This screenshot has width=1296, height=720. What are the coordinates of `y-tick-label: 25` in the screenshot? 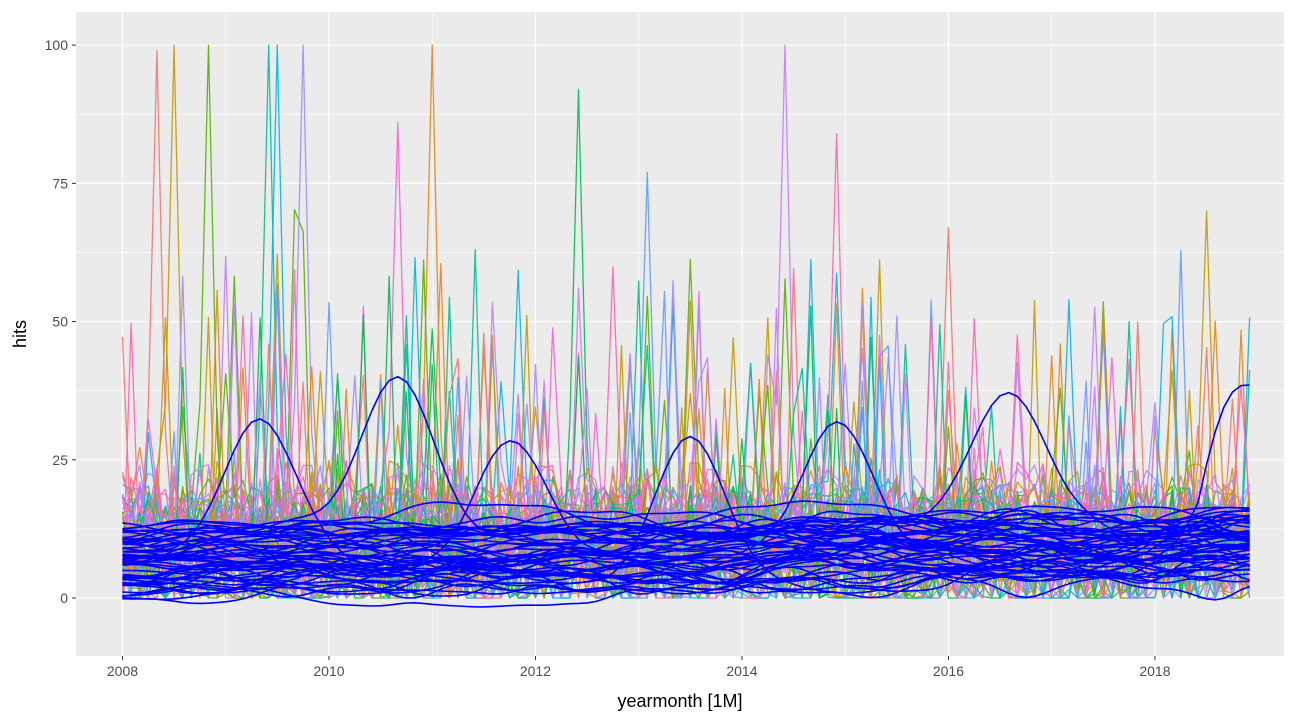 It's located at (60, 460).